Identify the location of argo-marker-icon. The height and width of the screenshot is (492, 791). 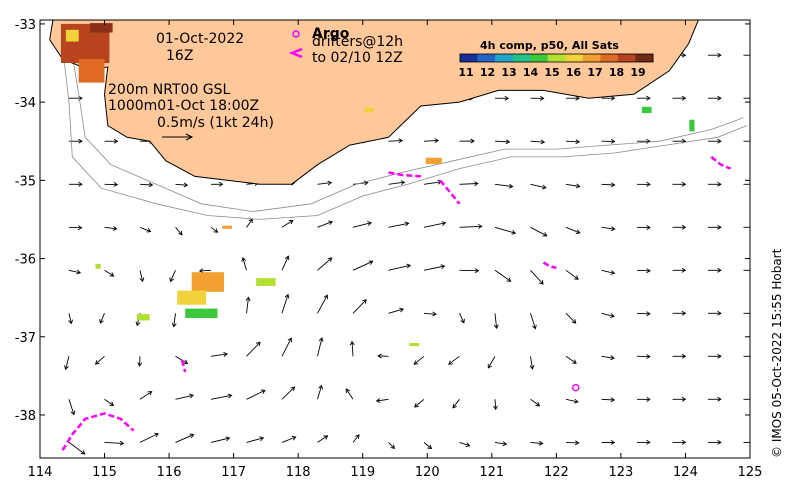
(296, 34).